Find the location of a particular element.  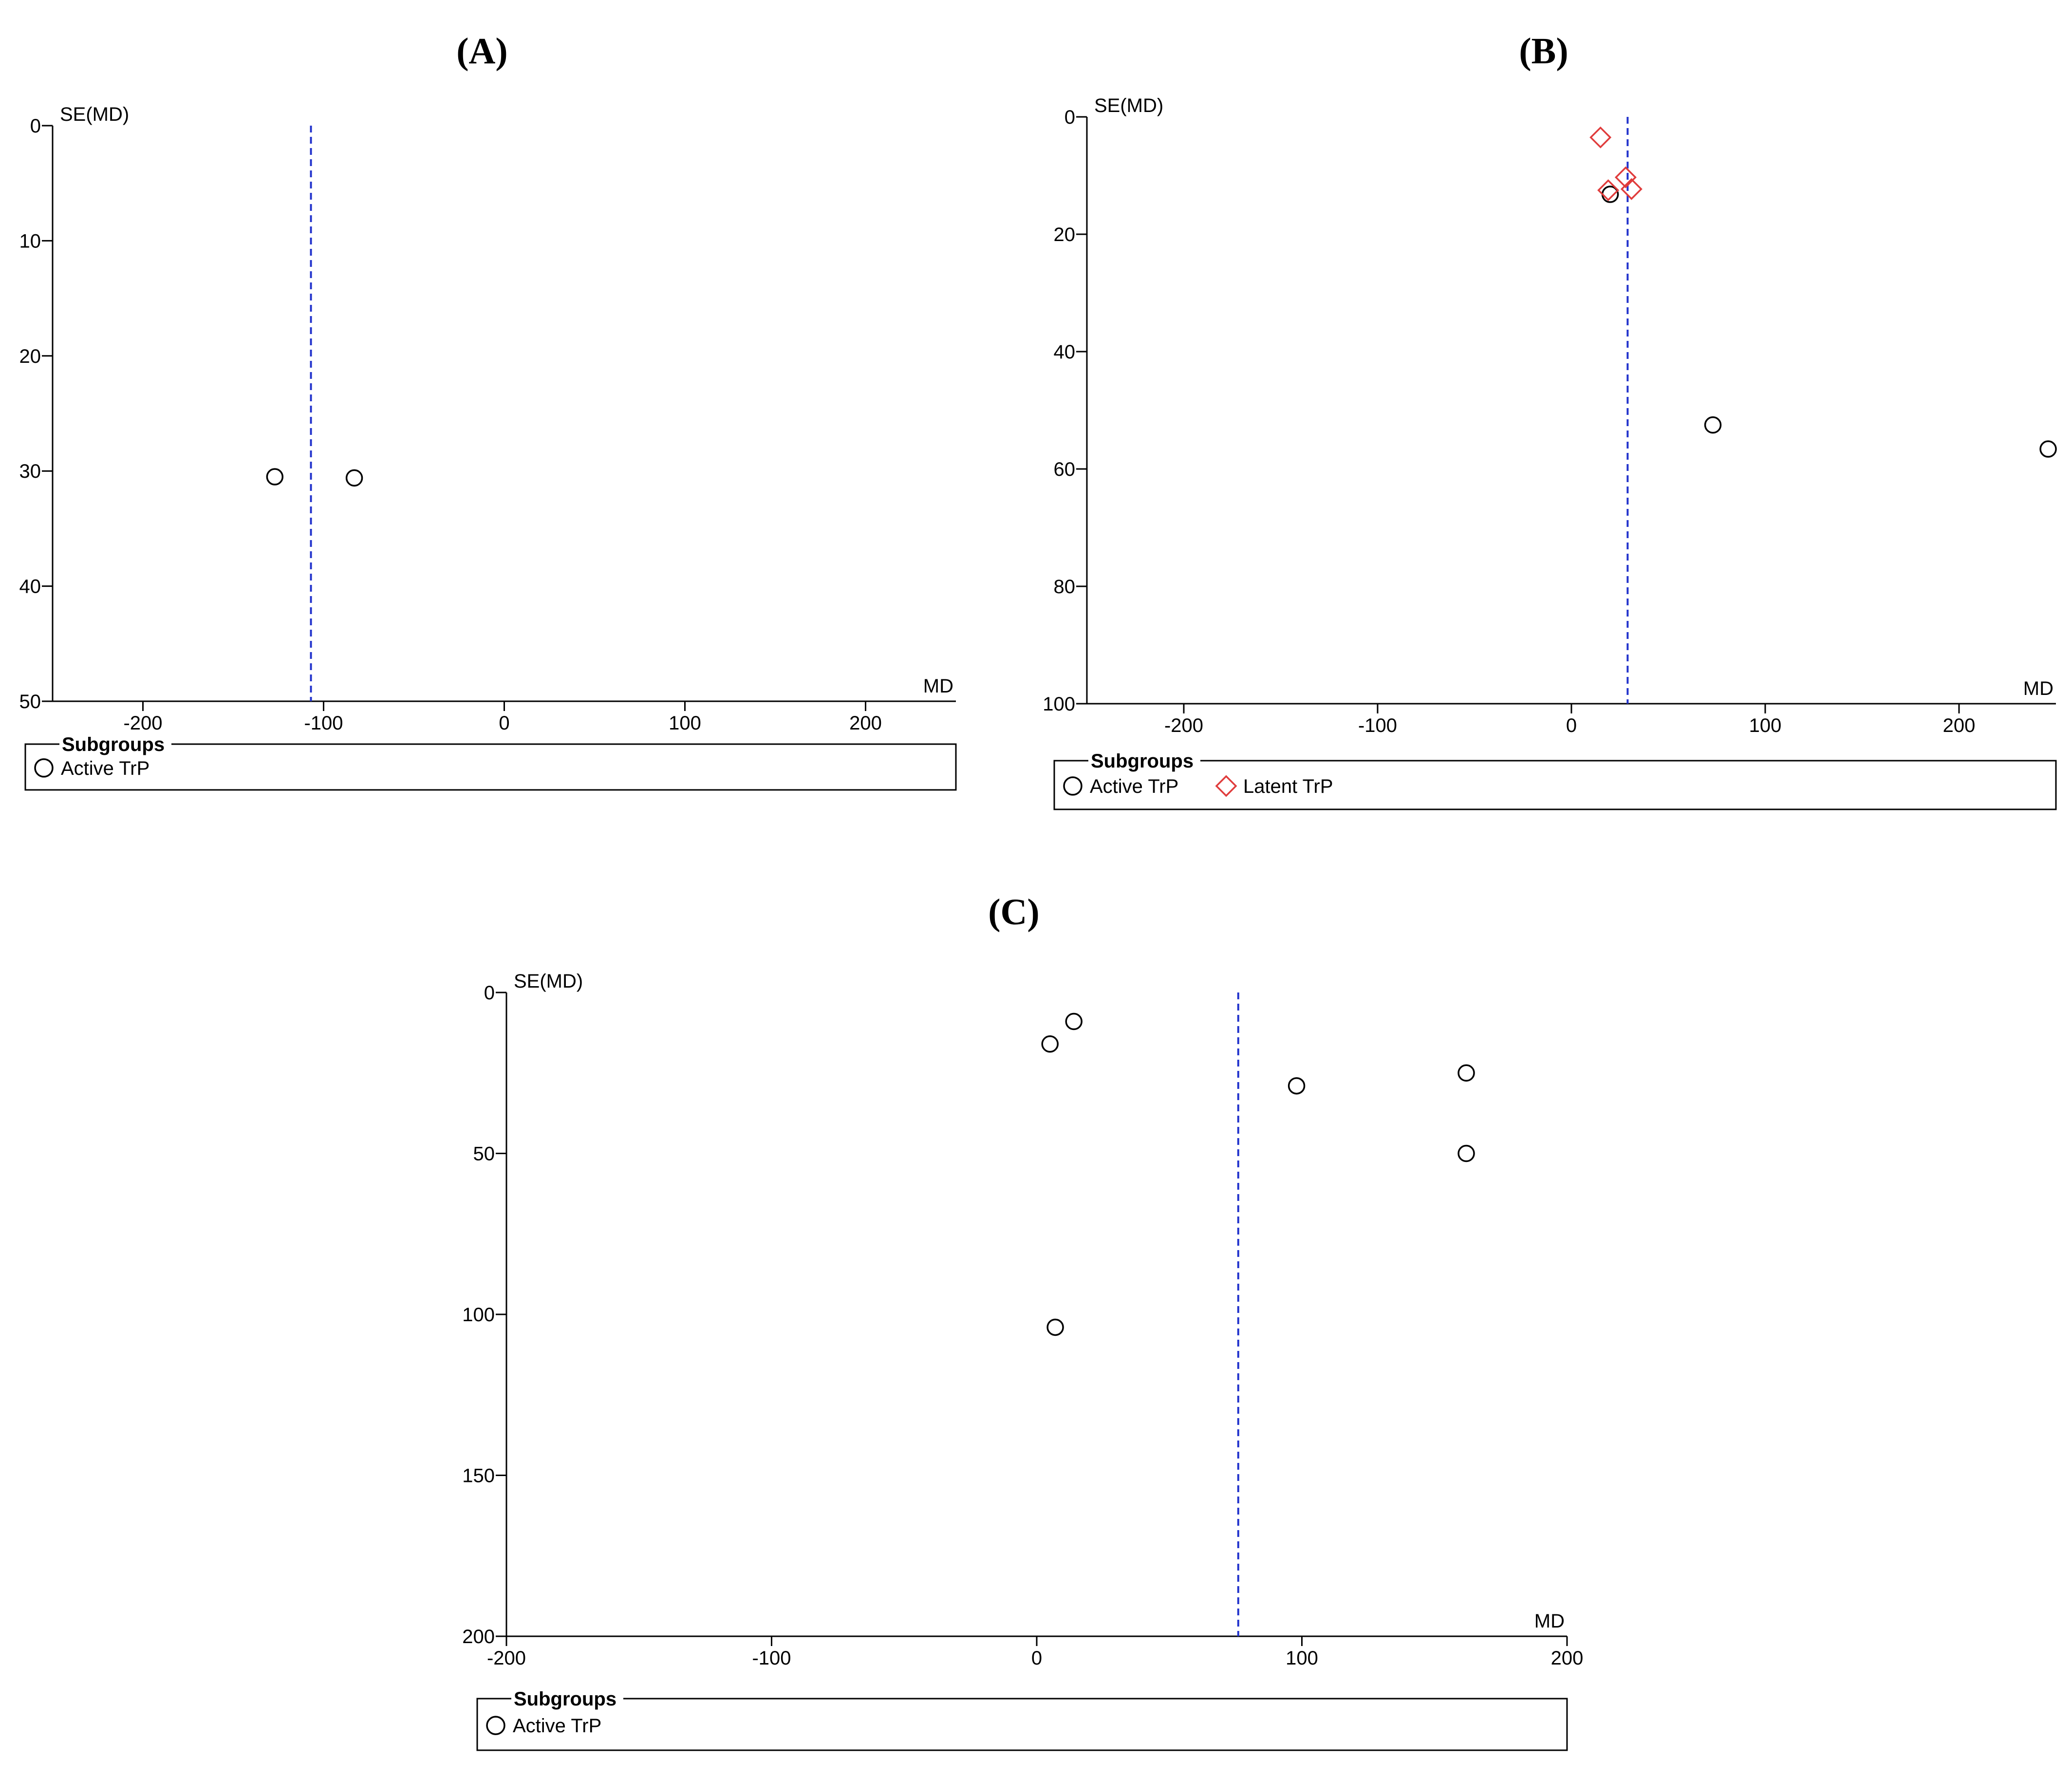

y-tick-label: 80 is located at coordinates (1065, 587).